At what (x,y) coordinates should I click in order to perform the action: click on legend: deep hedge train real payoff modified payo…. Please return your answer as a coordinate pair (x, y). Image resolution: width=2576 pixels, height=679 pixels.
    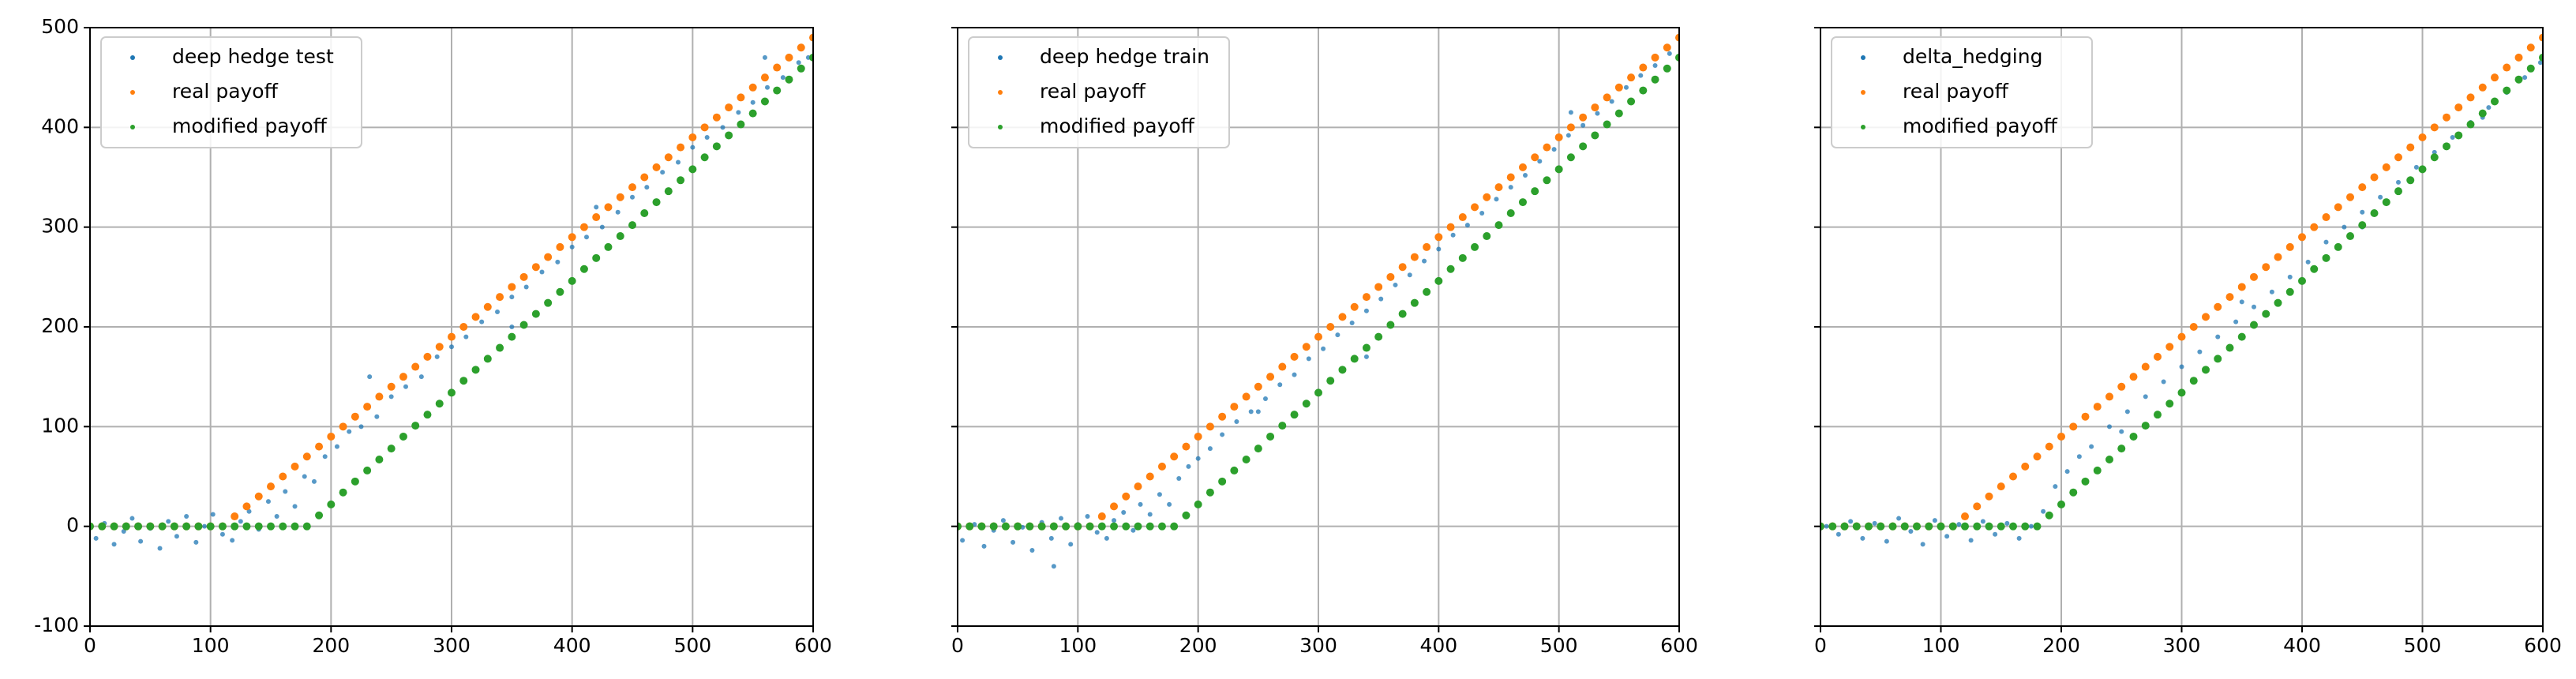
    Looking at the image, I should click on (1099, 92).